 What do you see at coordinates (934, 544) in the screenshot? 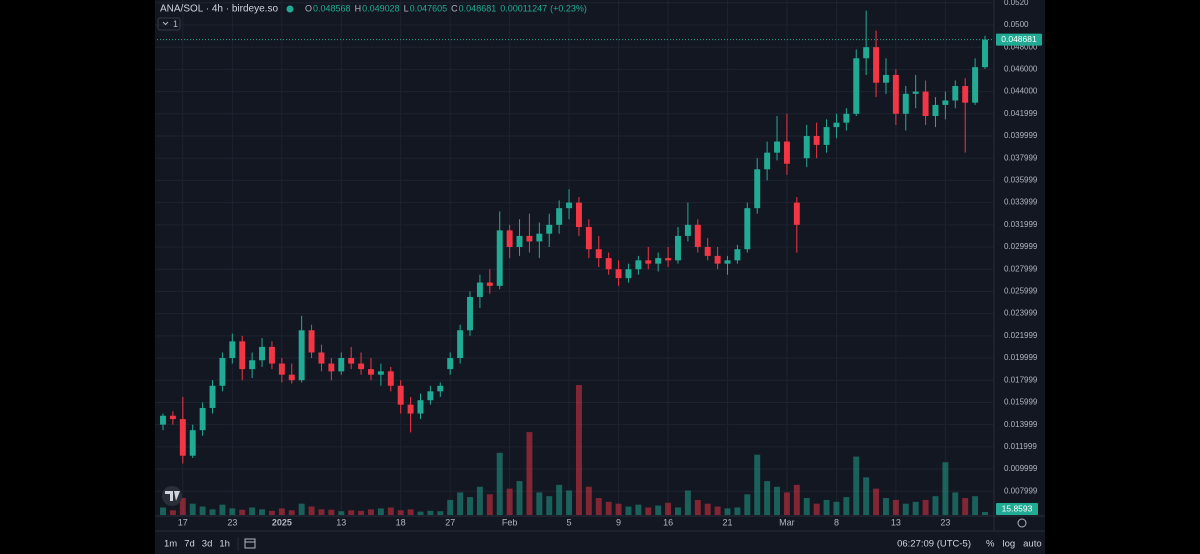
I see `clock: 06:27:09 (UTC-5)` at bounding box center [934, 544].